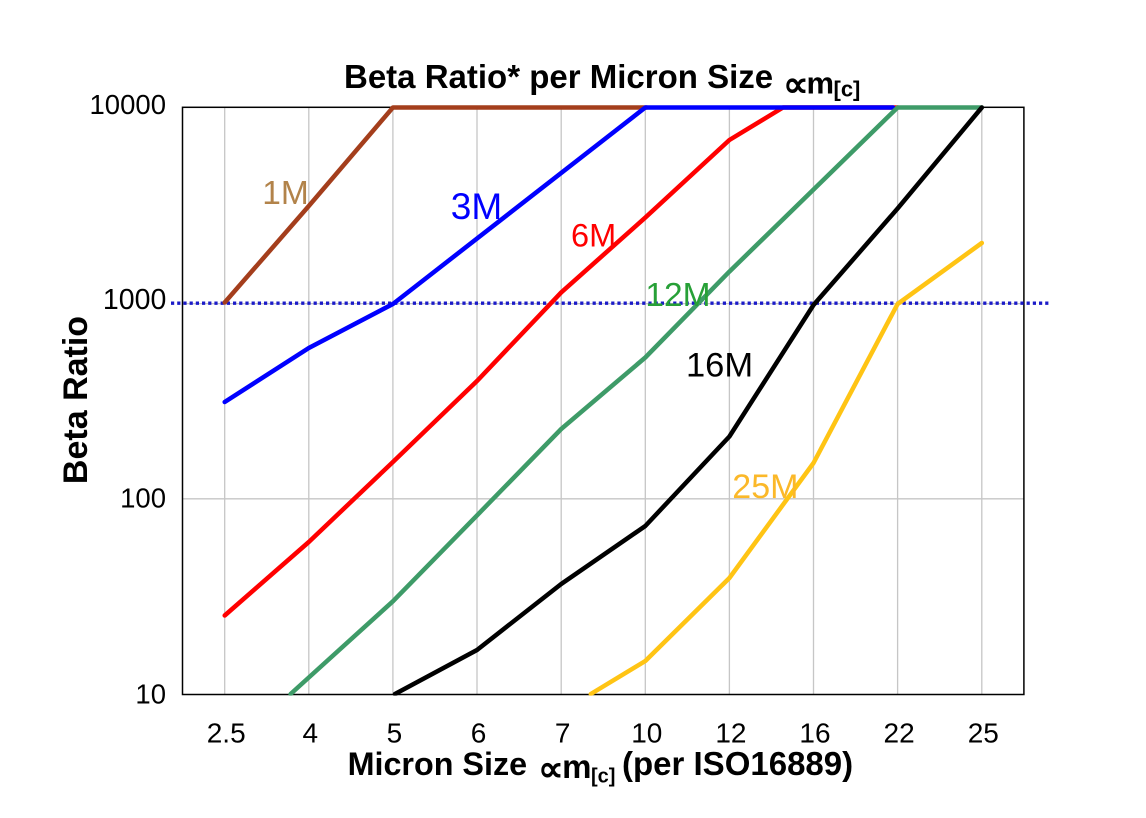  I want to click on svg-text: Beta Ratio, so click(76, 400).